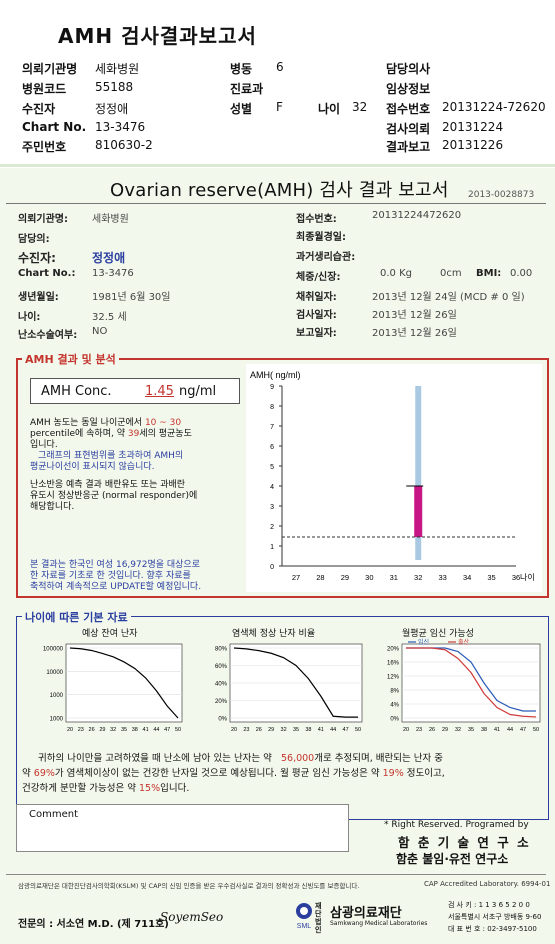 This screenshot has height=944, width=555. I want to click on text: 정도이고,, so click(425, 773).